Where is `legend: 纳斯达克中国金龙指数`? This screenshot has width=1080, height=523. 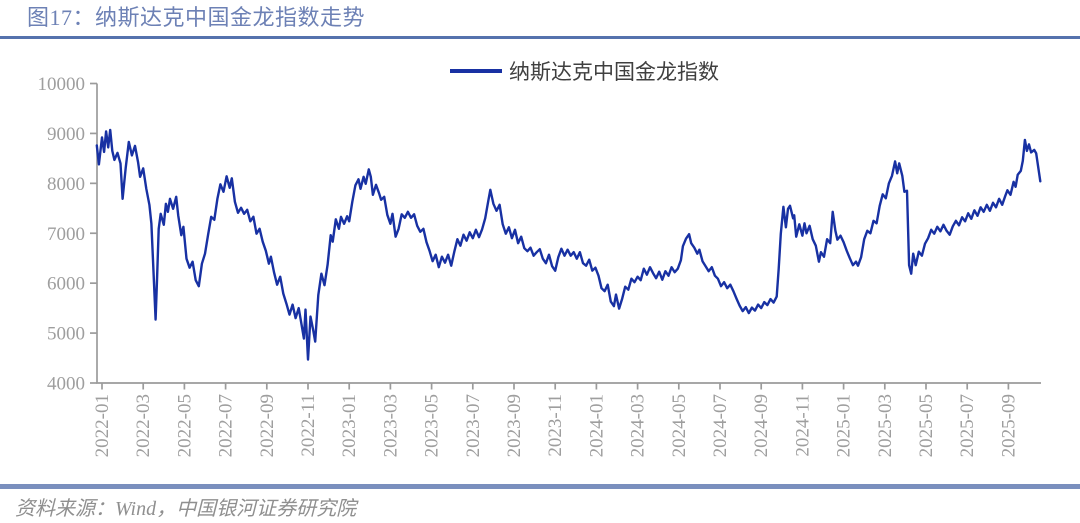
legend: 纳斯达克中国金龙指数 is located at coordinates (584, 71).